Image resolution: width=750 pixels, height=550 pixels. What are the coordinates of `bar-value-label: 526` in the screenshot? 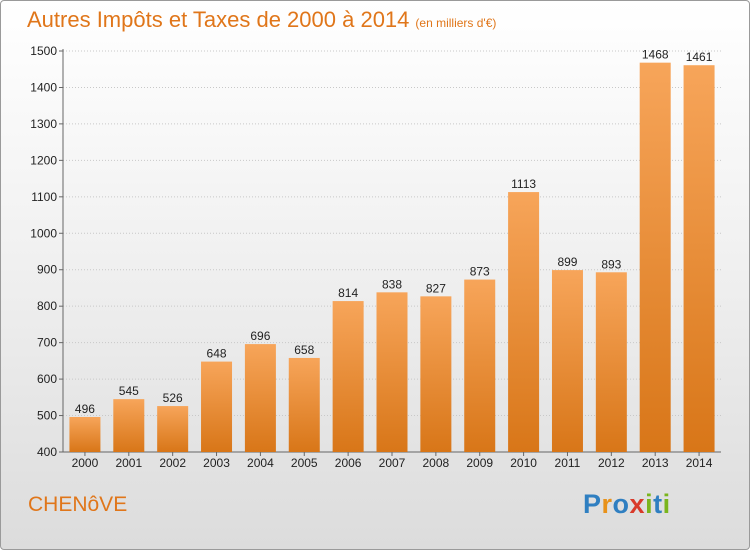 It's located at (173, 398).